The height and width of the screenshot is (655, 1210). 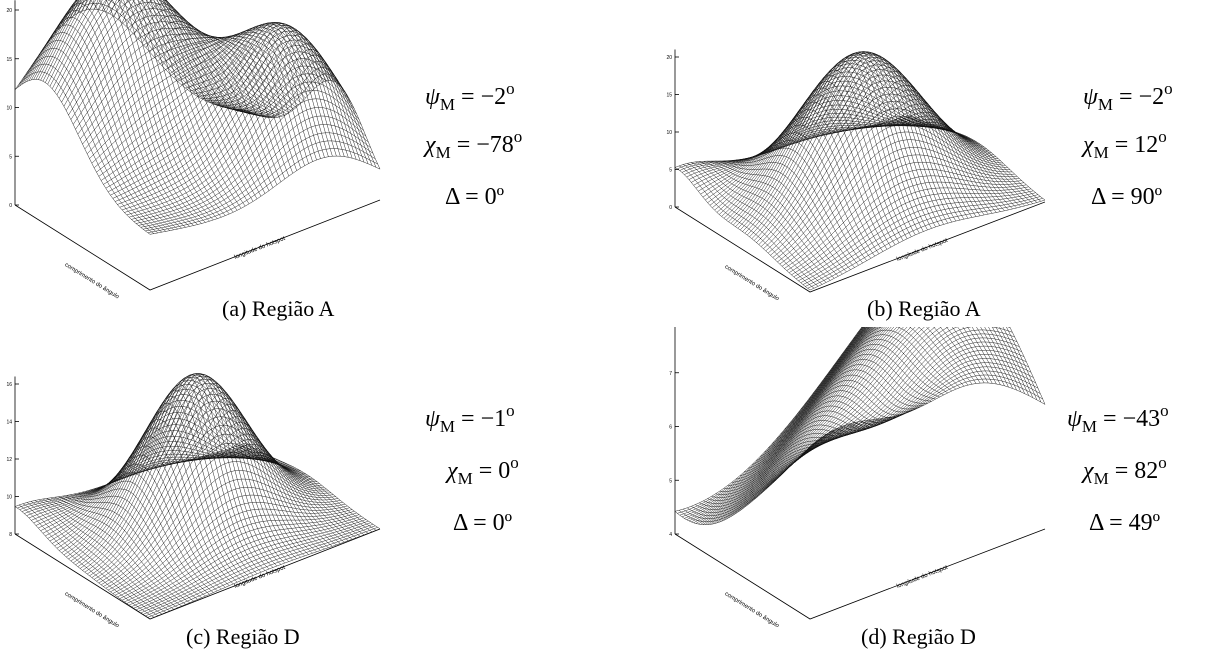 I want to click on parameters-d: ψM = −43o χM = 82o Δ = 49º, so click(x=1138, y=489).